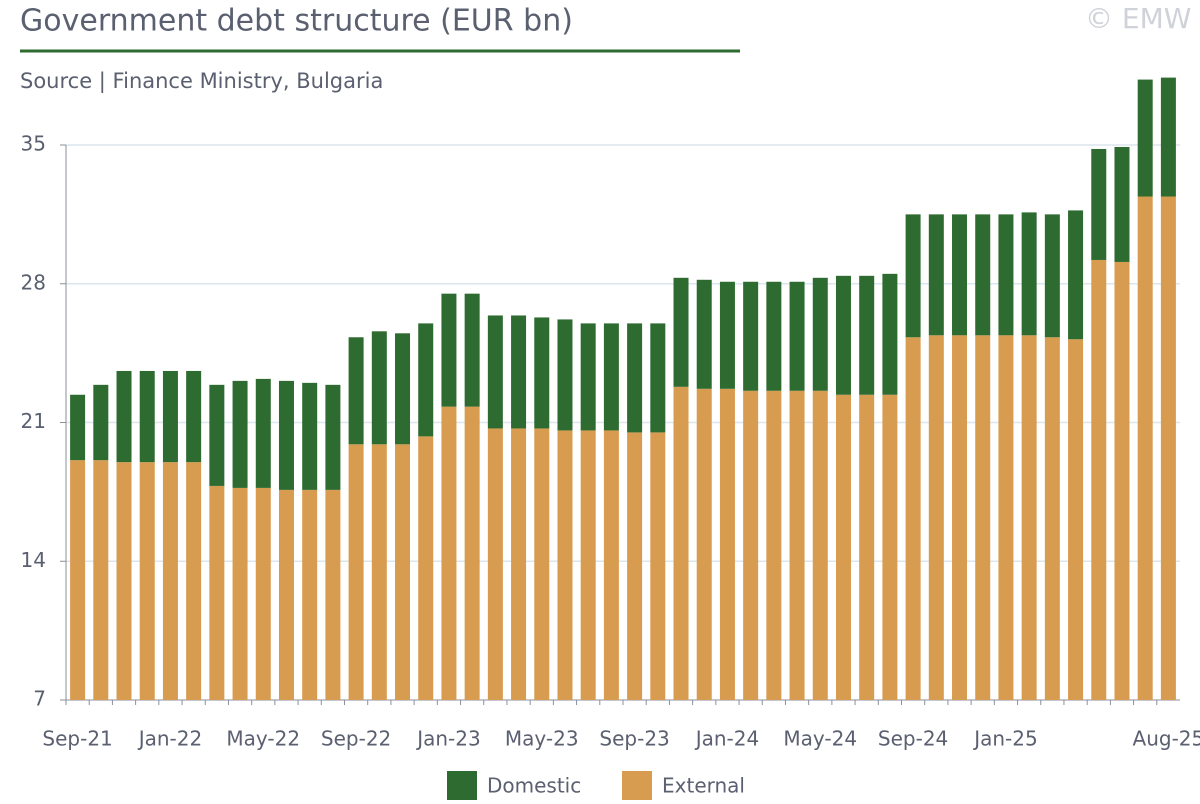  What do you see at coordinates (33, 282) in the screenshot?
I see `y-tick-label: 28` at bounding box center [33, 282].